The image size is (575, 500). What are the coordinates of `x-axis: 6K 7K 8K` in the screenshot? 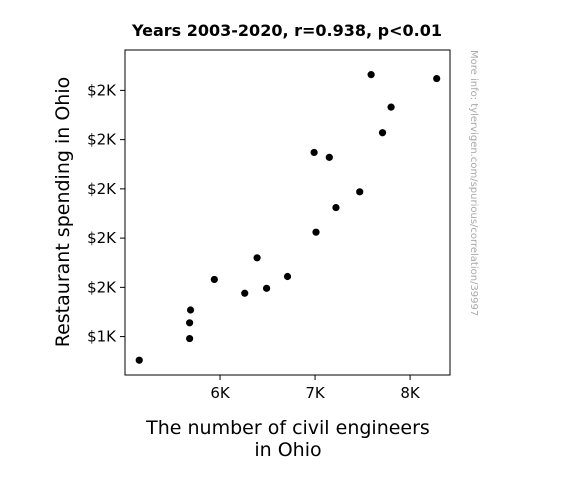 It's located at (315, 388).